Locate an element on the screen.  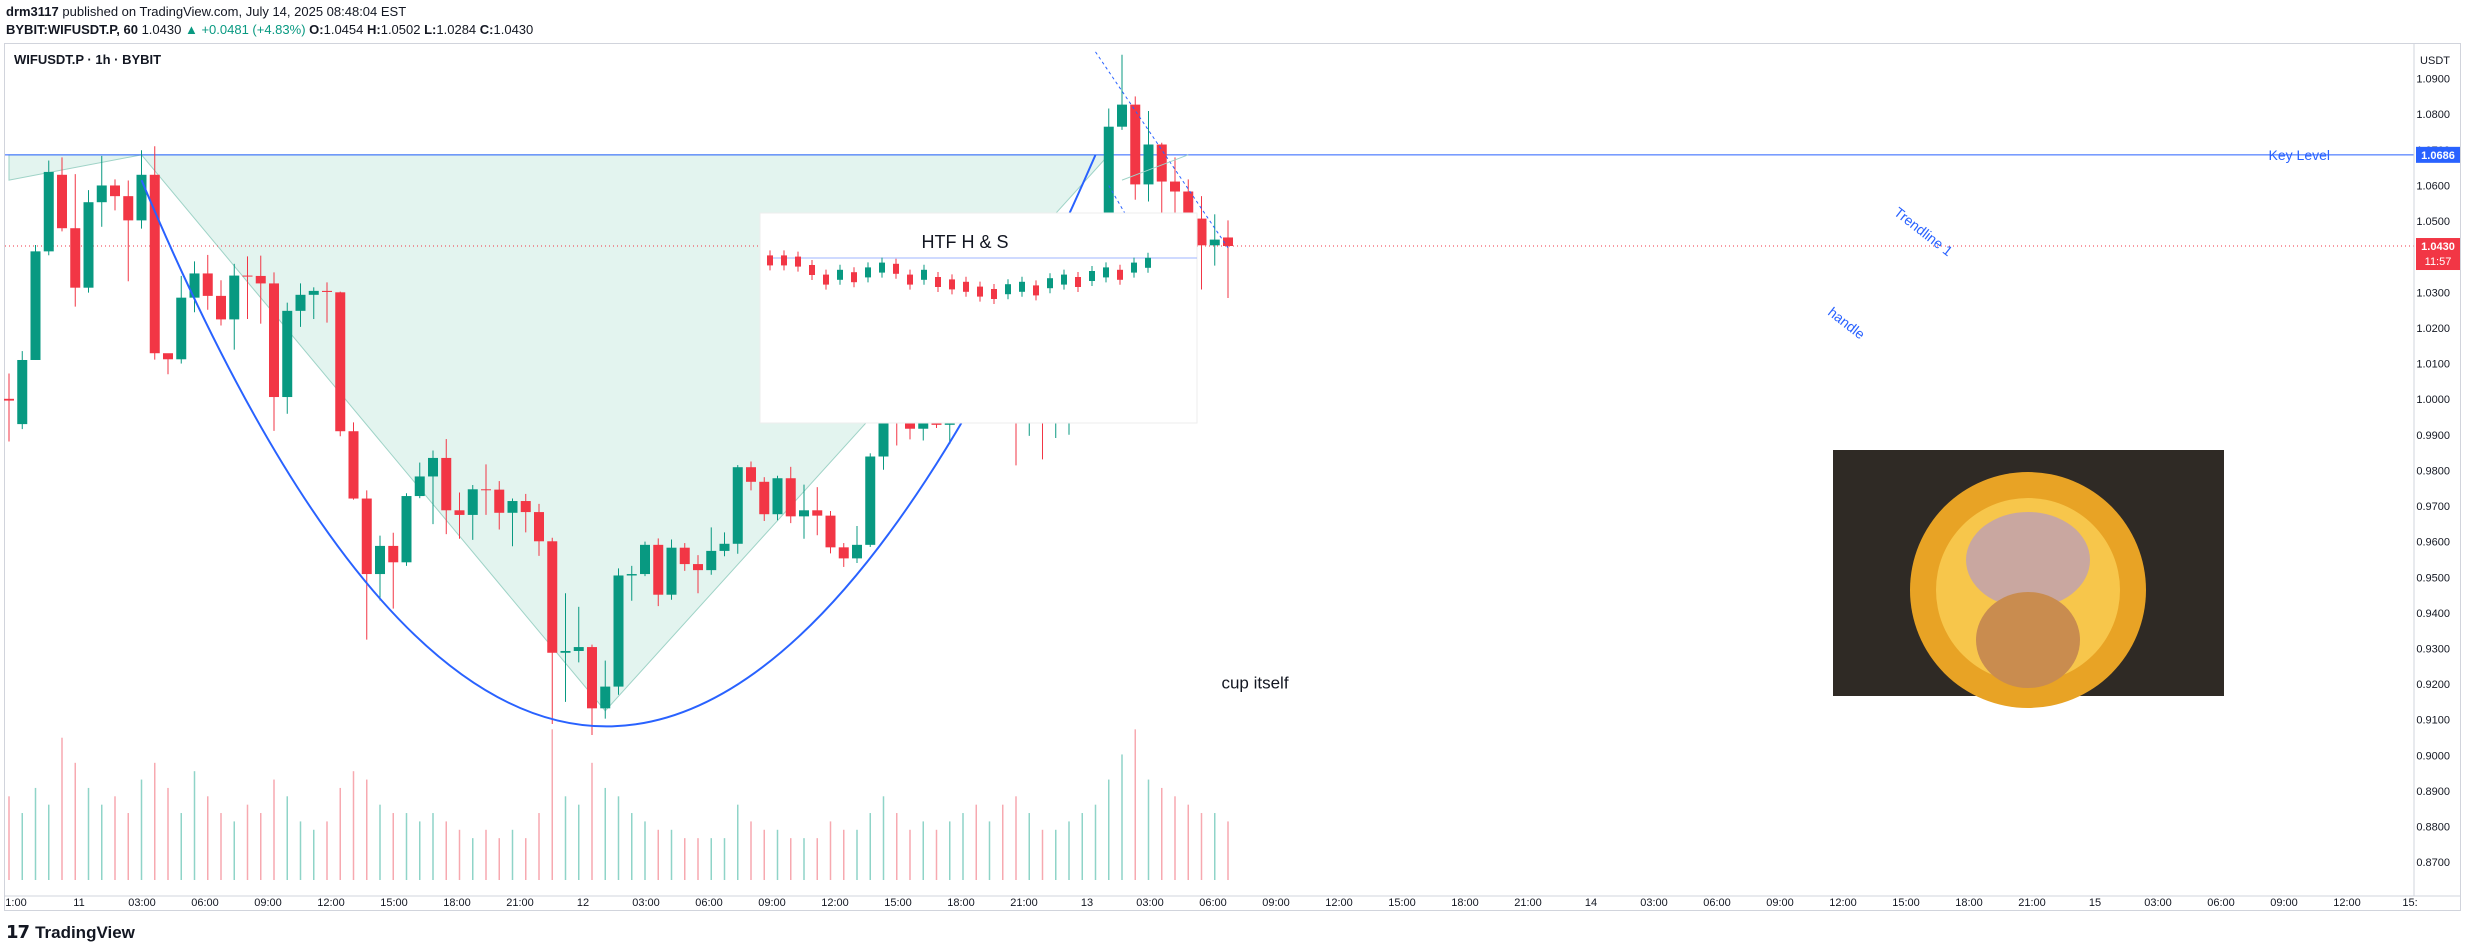
tradingview-footer: 𝟭𝟳 TradingView is located at coordinates (70, 932).